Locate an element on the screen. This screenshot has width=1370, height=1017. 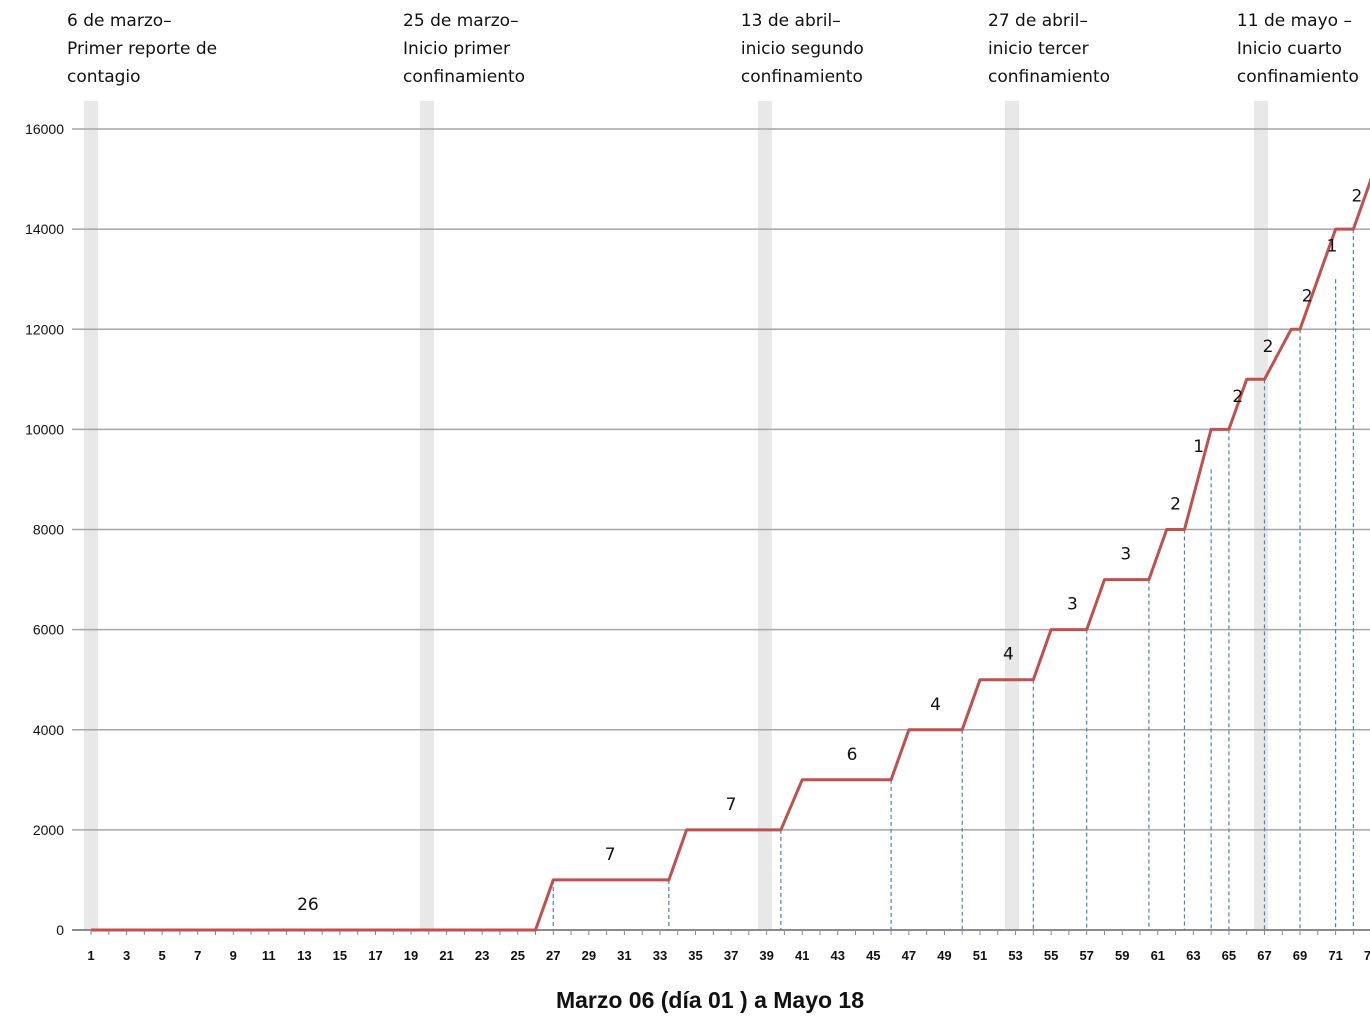
step-label: 26 is located at coordinates (308, 905).